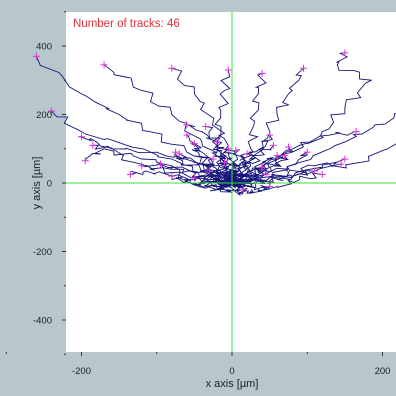  What do you see at coordinates (37, 183) in the screenshot?
I see `y-axis-label: y axis [µm]` at bounding box center [37, 183].